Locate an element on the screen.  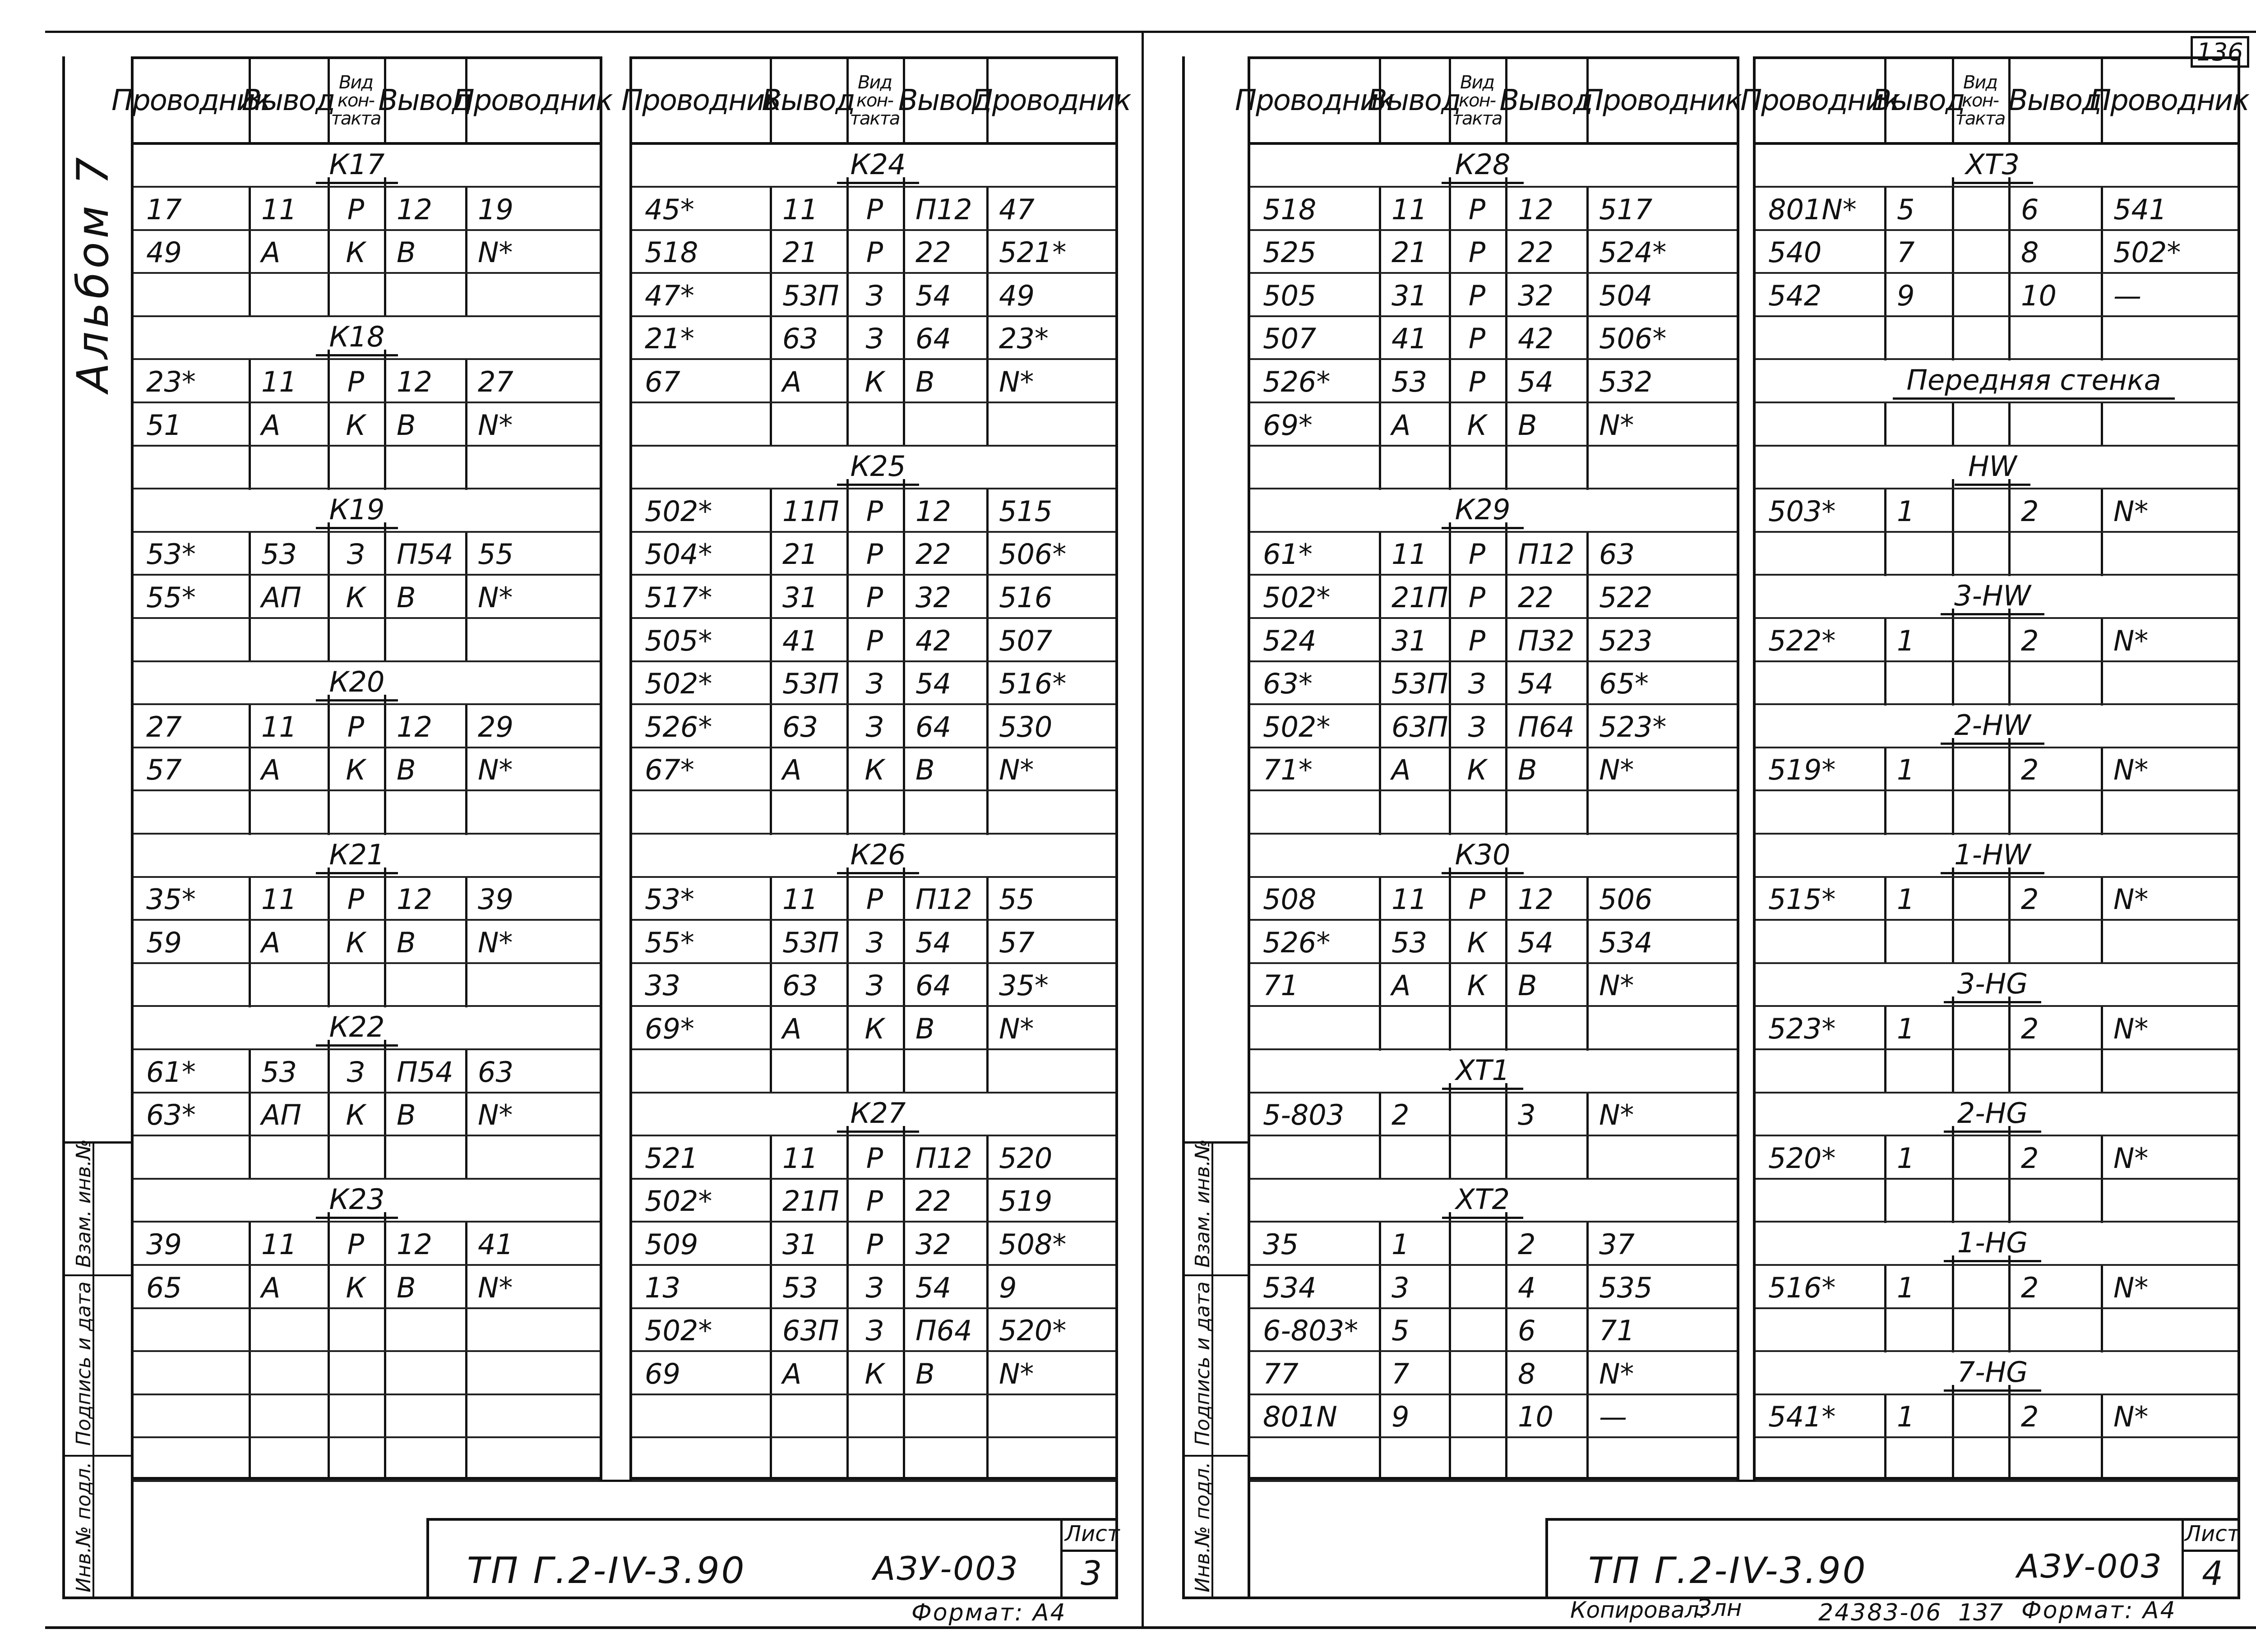
header-contact-type-line: кон- is located at coordinates (1980, 100).